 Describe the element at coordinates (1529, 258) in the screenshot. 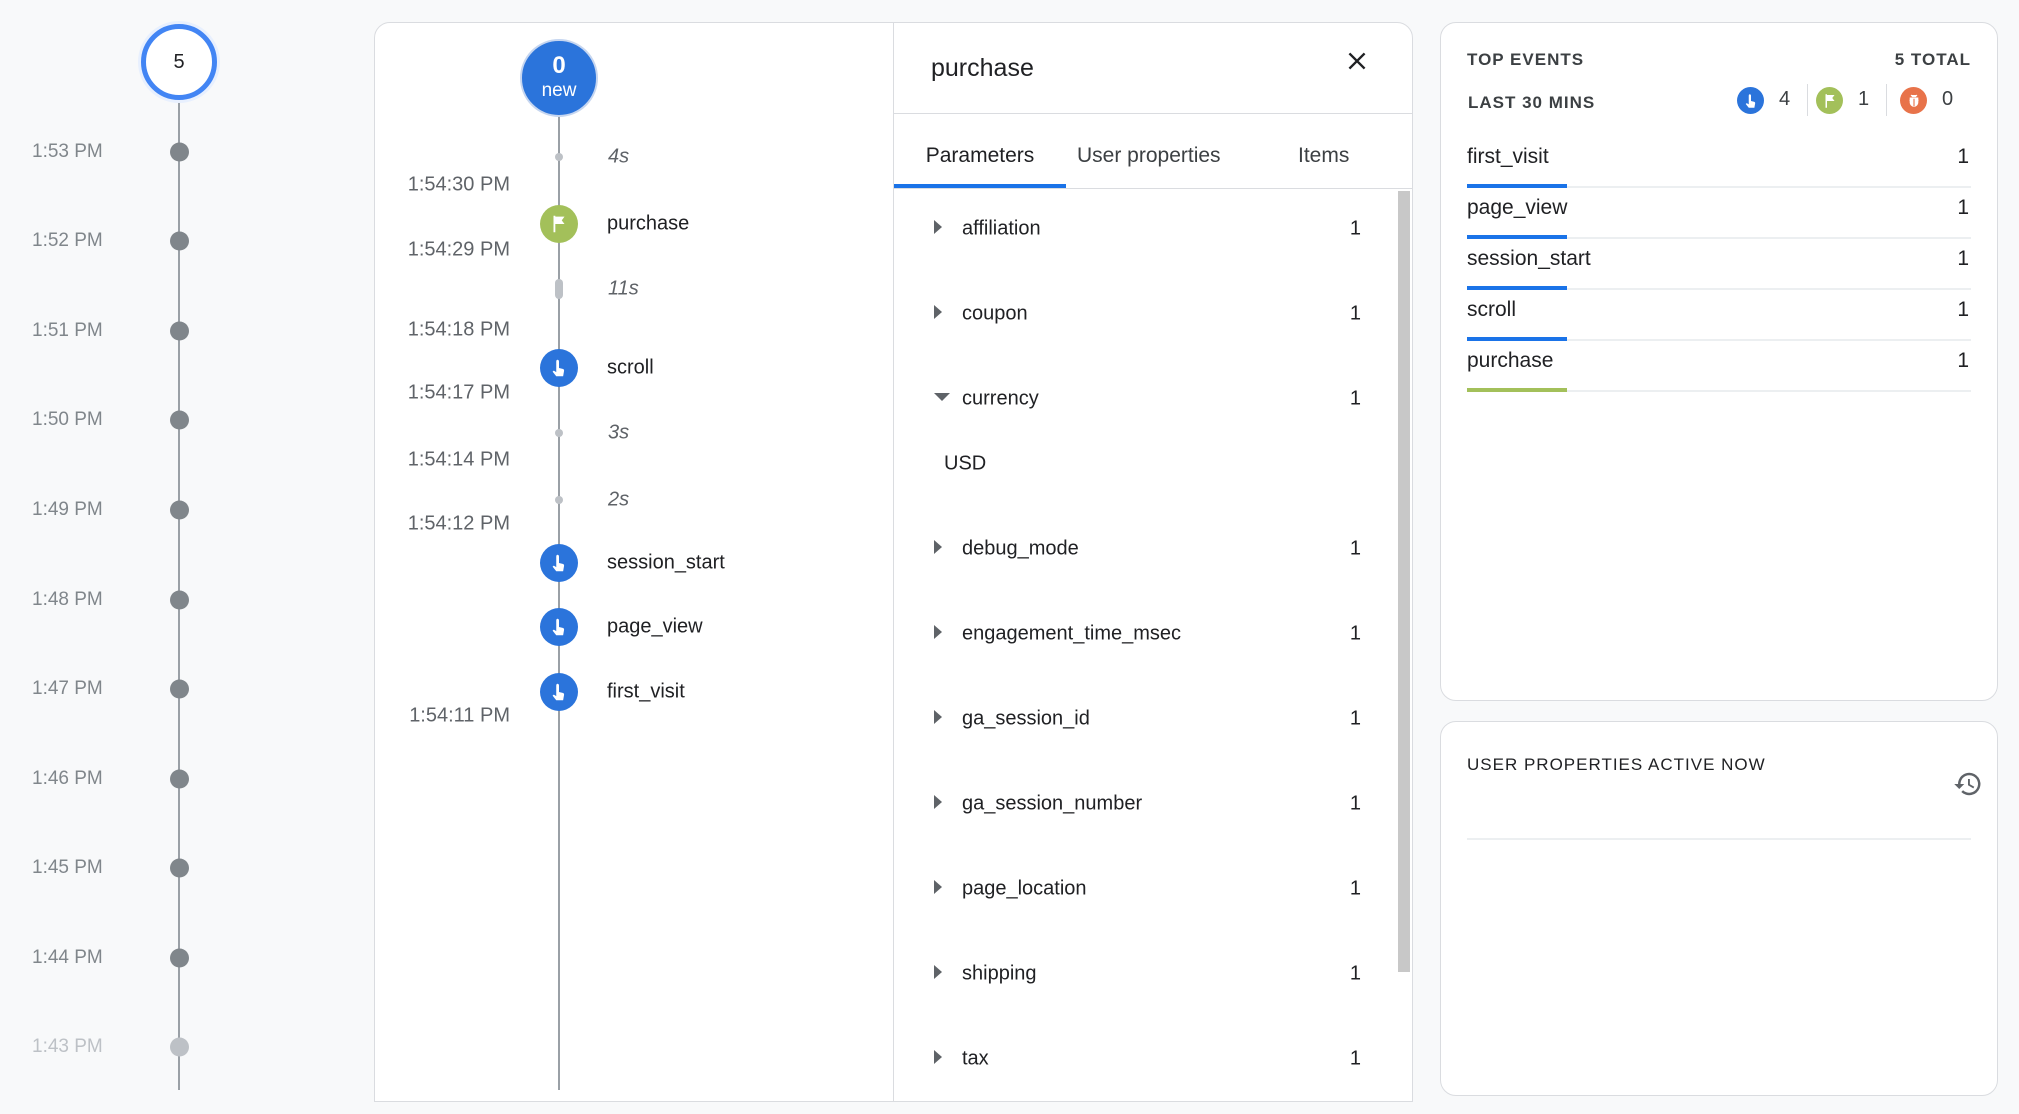

I see `top-event-name: session_start` at that location.